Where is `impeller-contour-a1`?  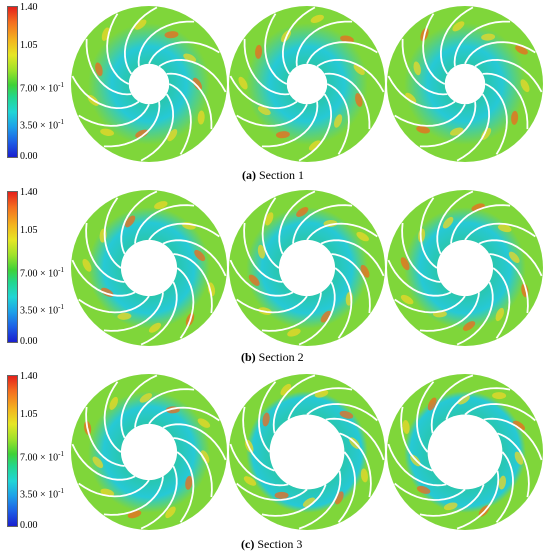
impeller-contour-a1 is located at coordinates (149, 84).